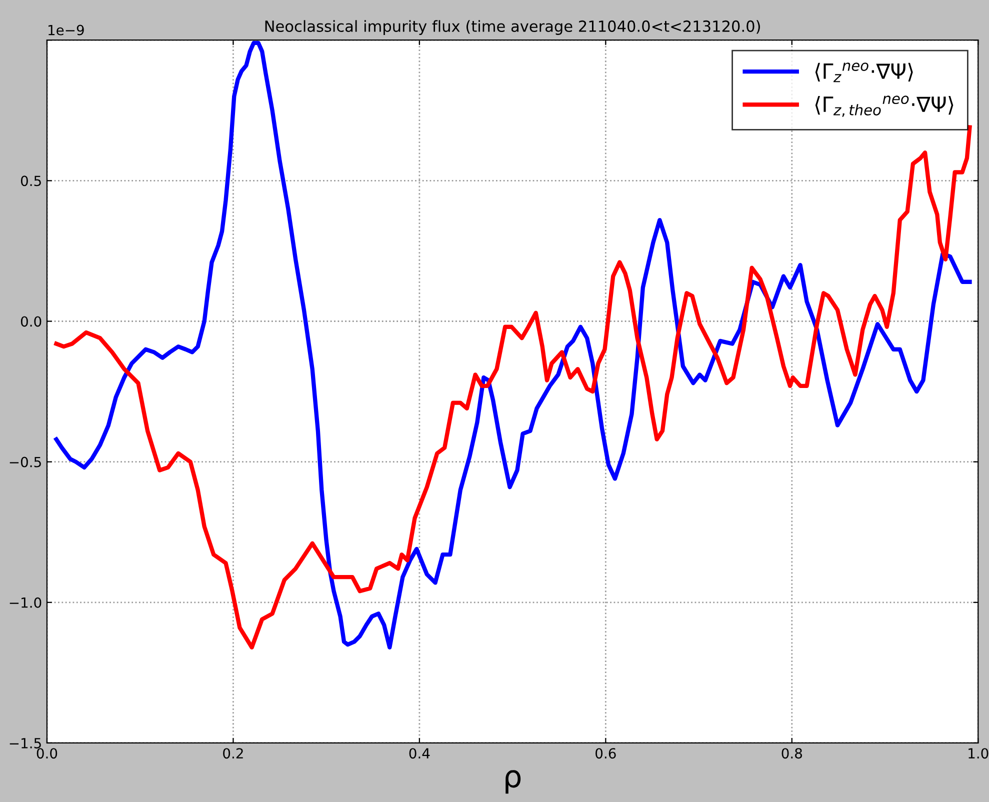 The height and width of the screenshot is (802, 989). What do you see at coordinates (419, 753) in the screenshot?
I see `x-tick-label: 0.4` at bounding box center [419, 753].